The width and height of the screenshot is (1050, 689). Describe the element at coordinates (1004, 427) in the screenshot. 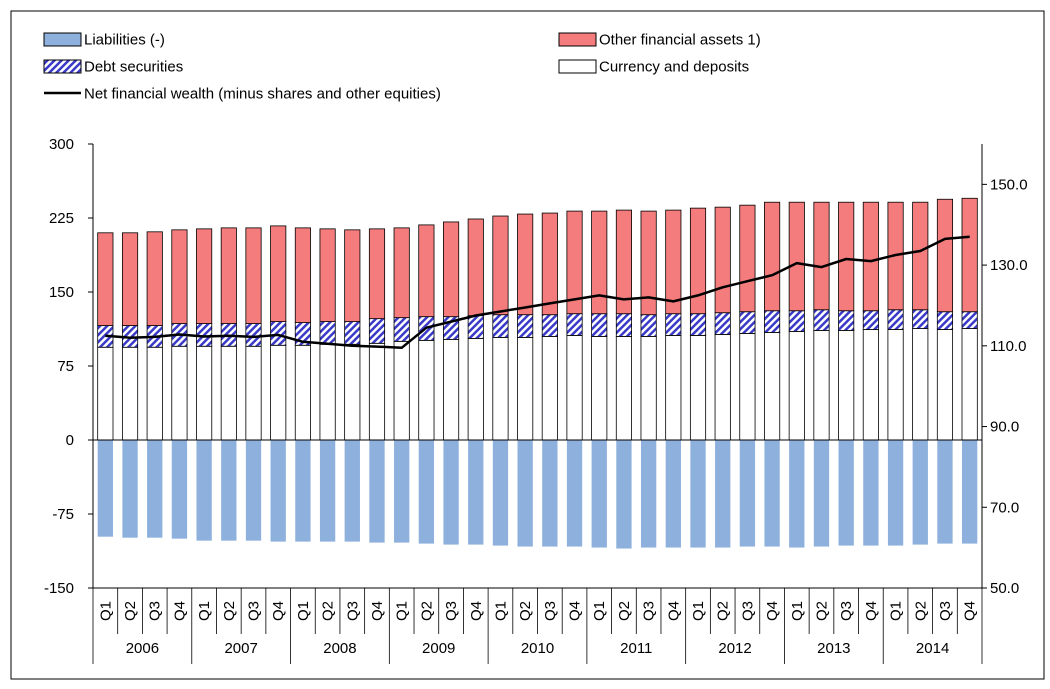

I see `y-right-tick-label: 90.0` at that location.